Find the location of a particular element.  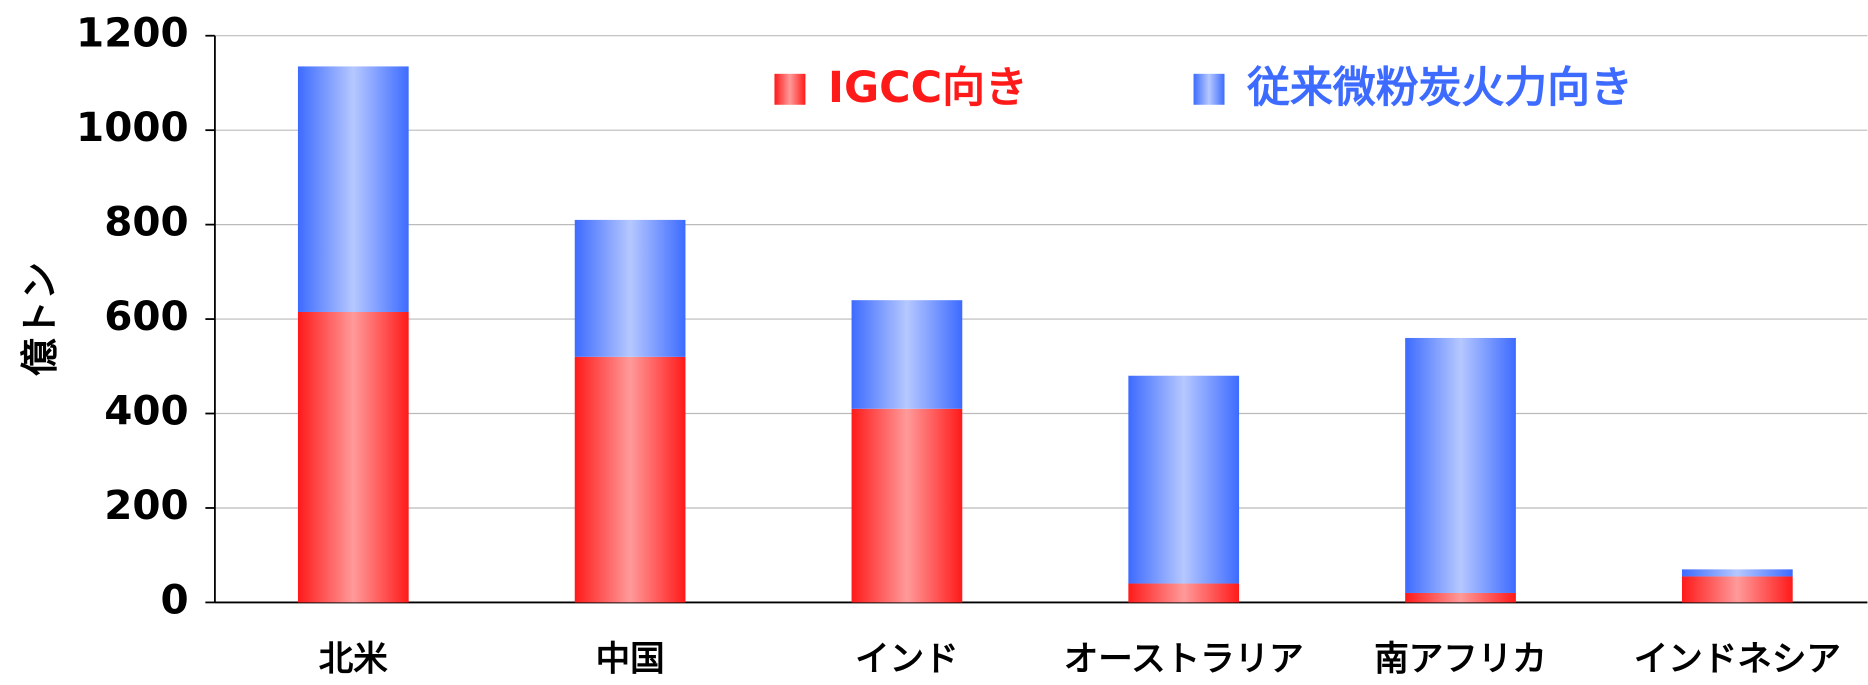

y-tick-label: 600 is located at coordinates (146, 316).